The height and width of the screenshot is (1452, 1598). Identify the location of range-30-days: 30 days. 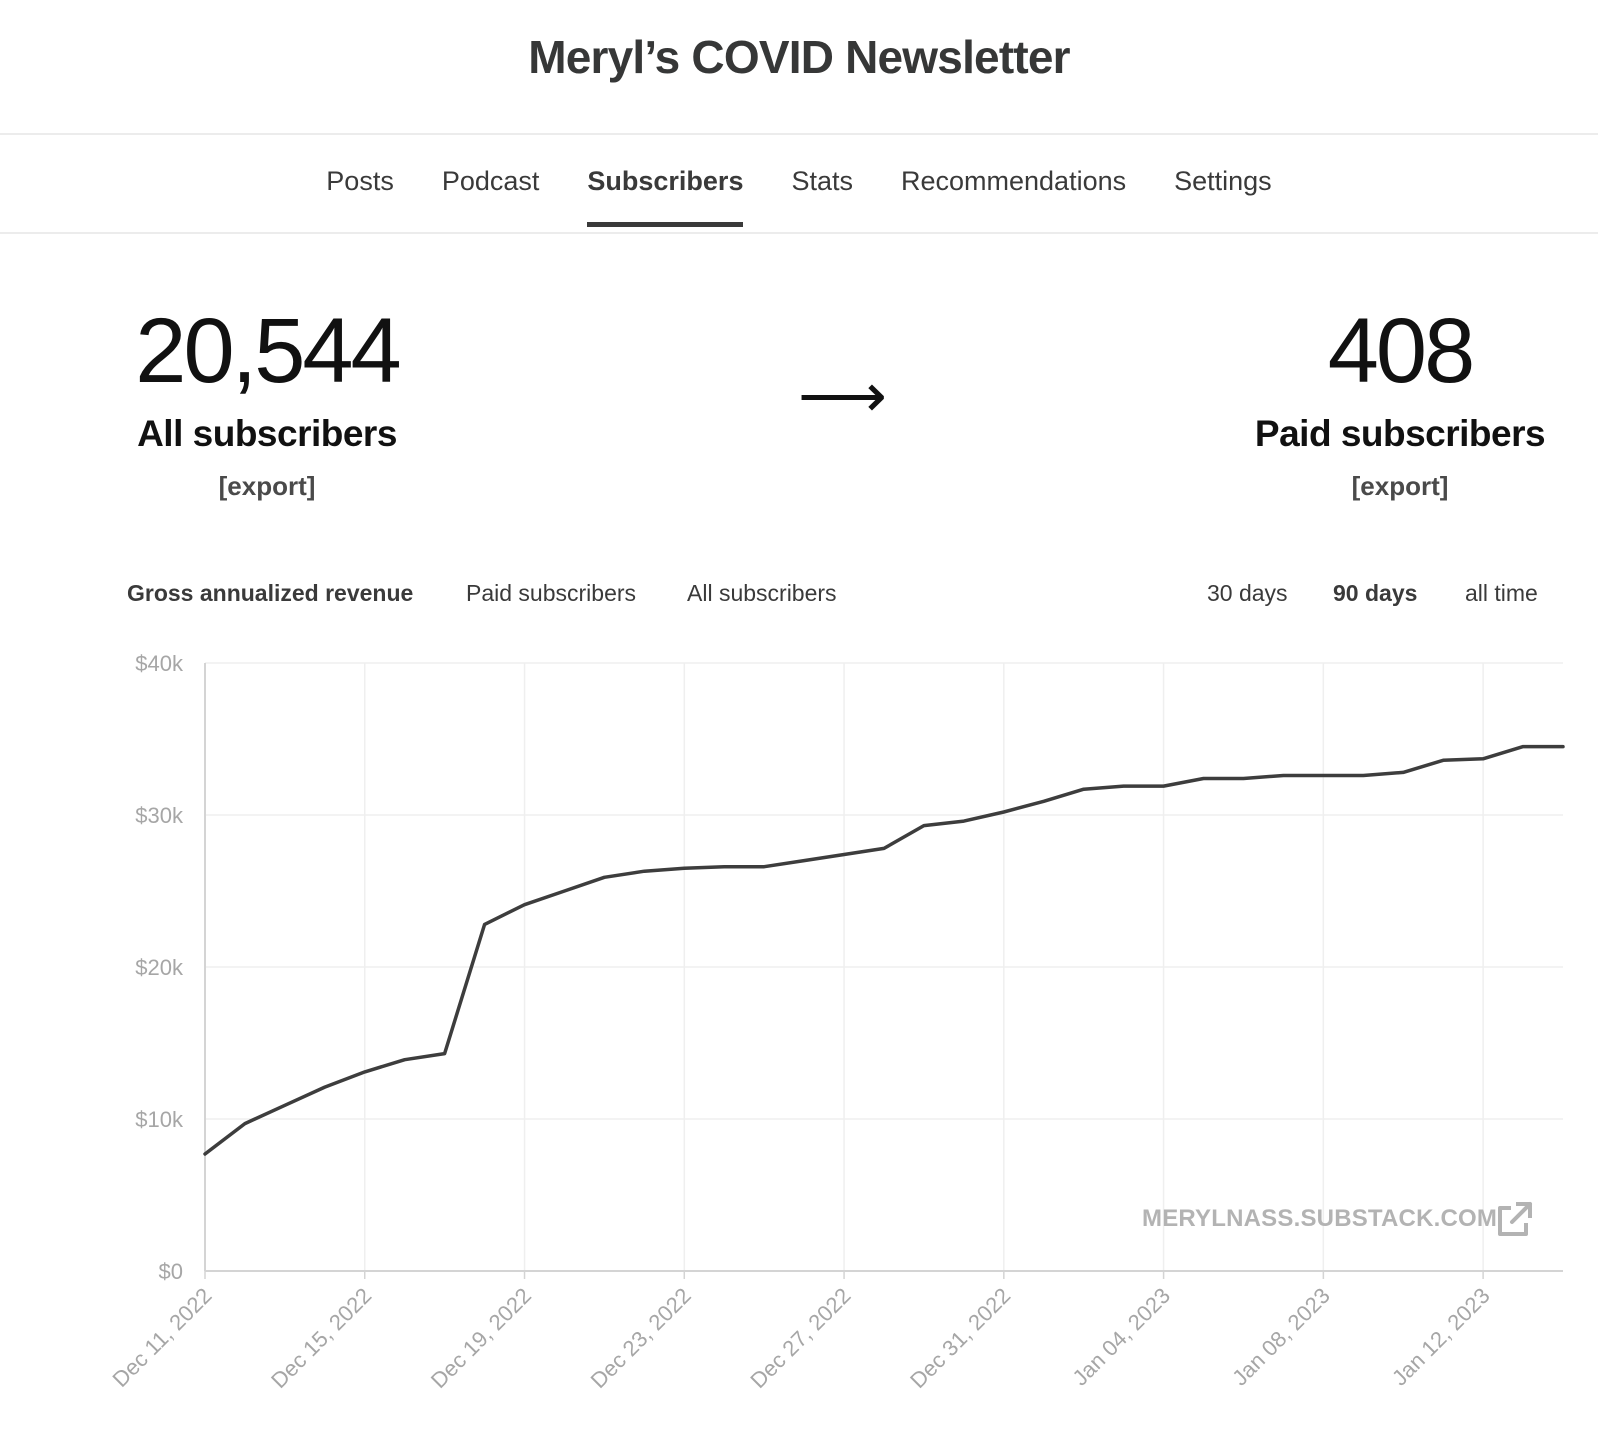
(1247, 593).